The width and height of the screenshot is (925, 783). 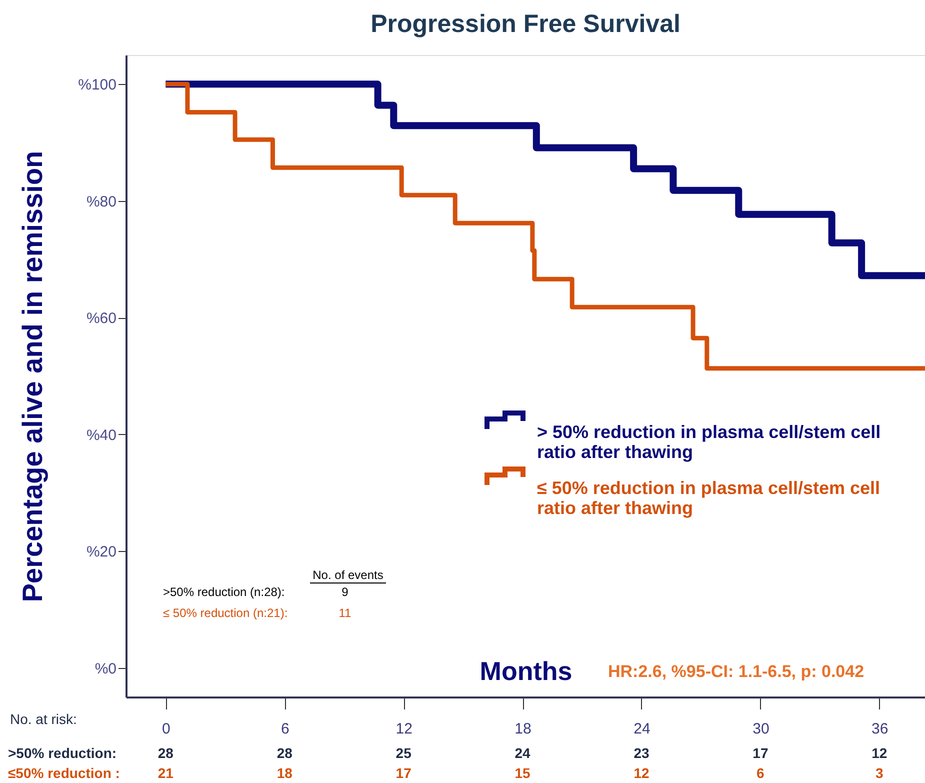 What do you see at coordinates (526, 671) in the screenshot?
I see `x-axis-title: Months` at bounding box center [526, 671].